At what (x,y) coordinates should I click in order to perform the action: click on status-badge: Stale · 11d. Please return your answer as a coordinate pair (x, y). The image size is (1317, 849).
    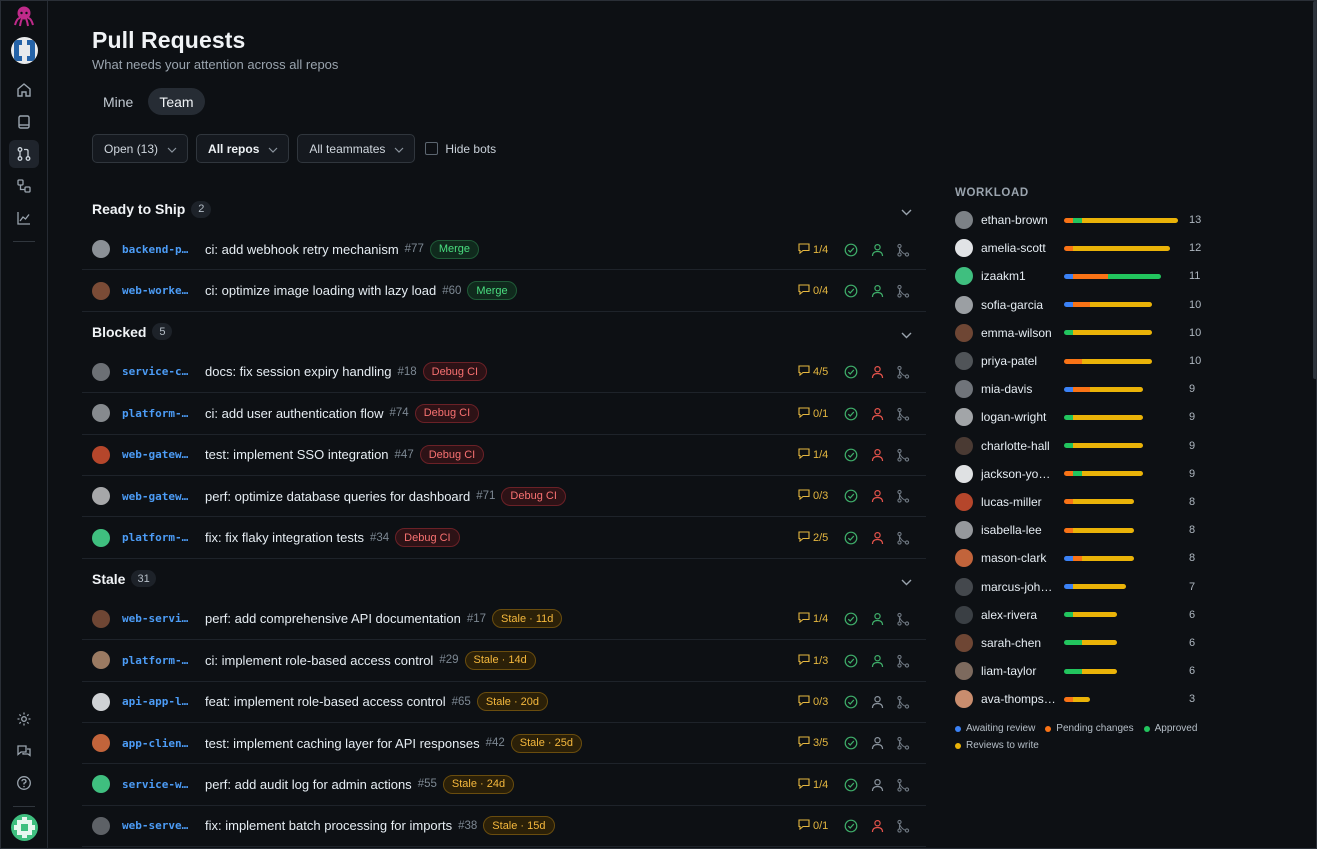
    Looking at the image, I should click on (527, 619).